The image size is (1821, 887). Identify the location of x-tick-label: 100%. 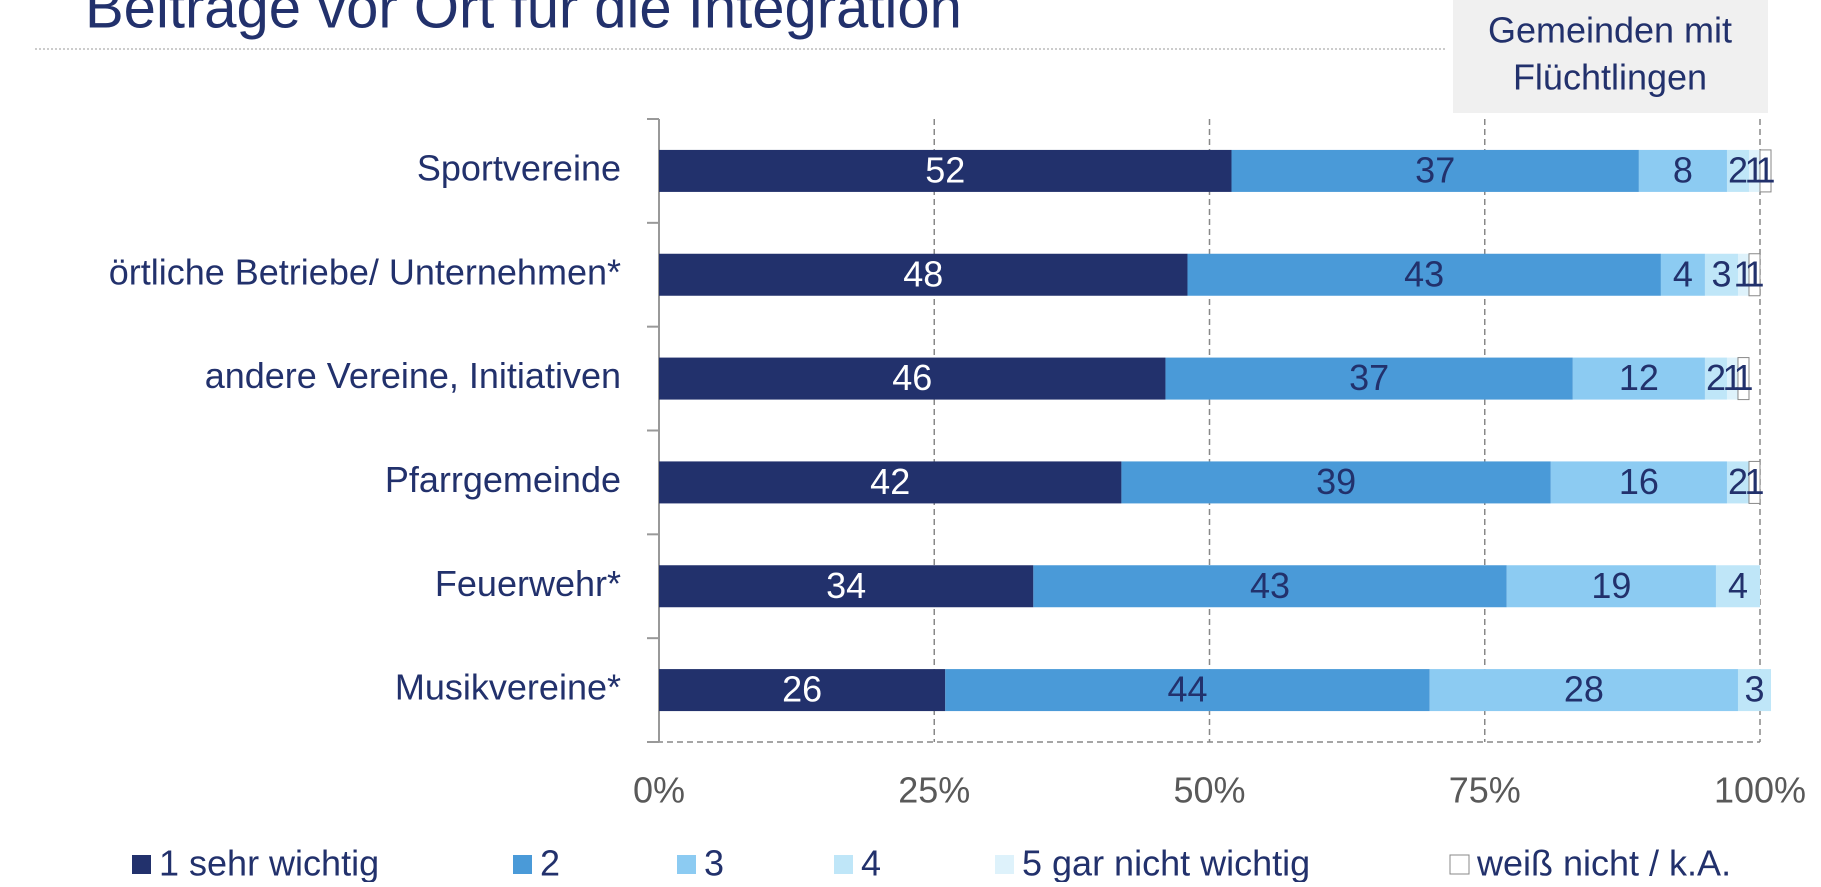
(1760, 790).